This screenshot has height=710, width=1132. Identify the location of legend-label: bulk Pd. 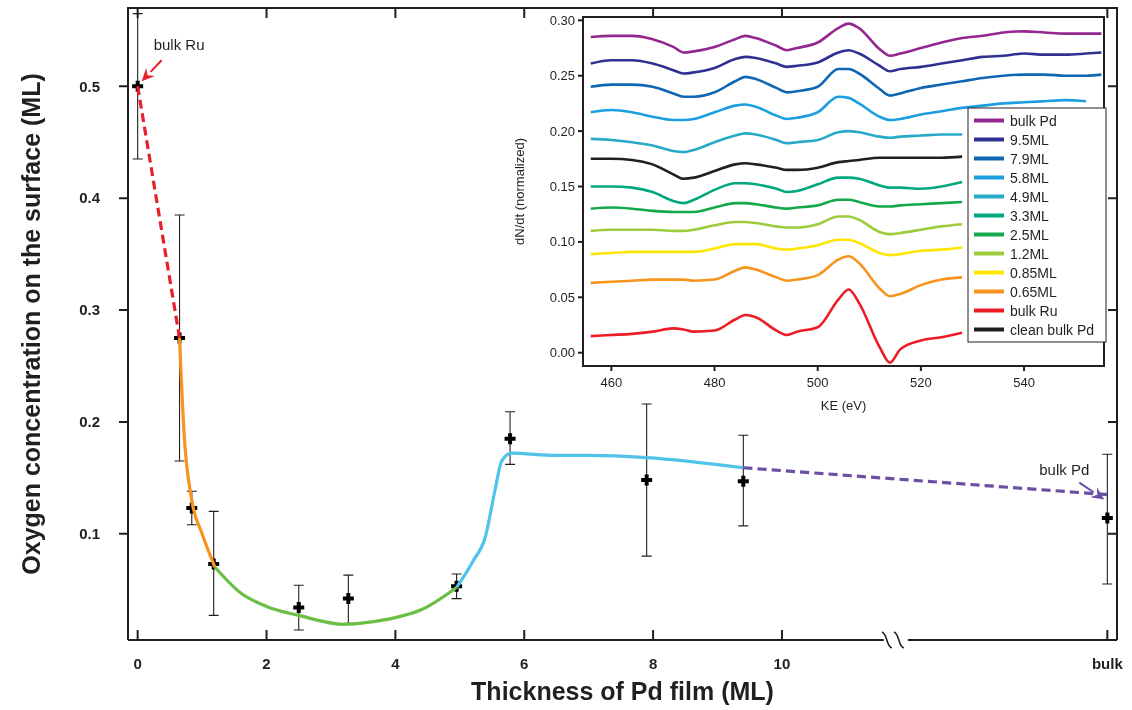
(1033, 120).